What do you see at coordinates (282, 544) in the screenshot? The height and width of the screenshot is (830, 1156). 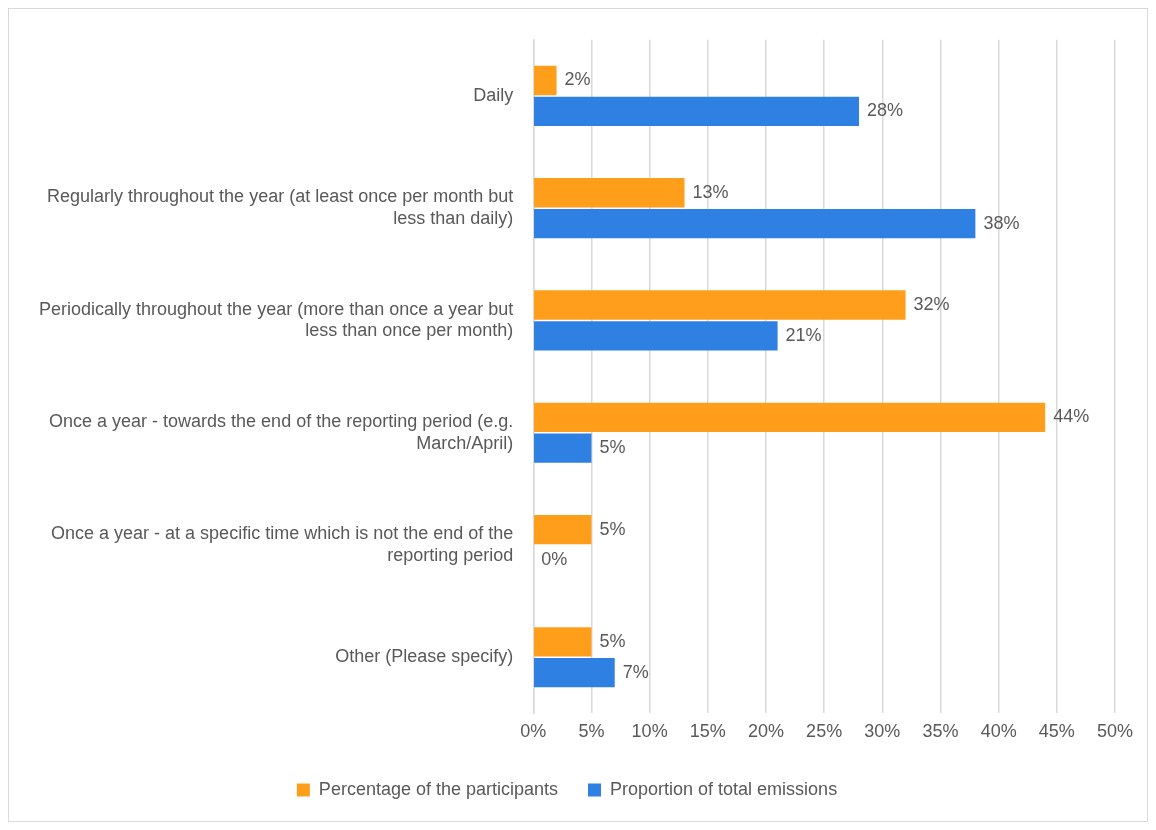 I see `y-tick-label: Once a year - at a specific time which is not the end of the reporting period` at bounding box center [282, 544].